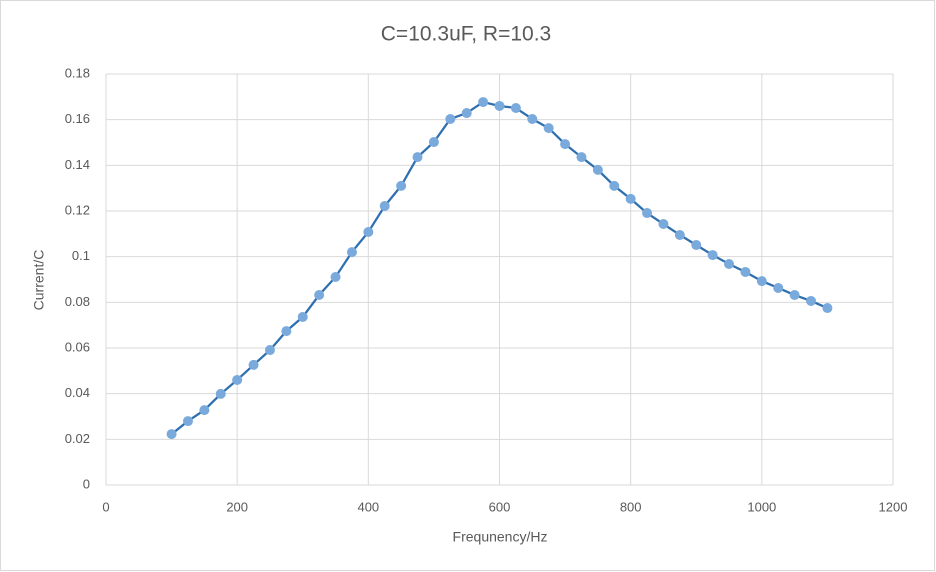  What do you see at coordinates (86, 483) in the screenshot?
I see `y-tick-label: 0` at bounding box center [86, 483].